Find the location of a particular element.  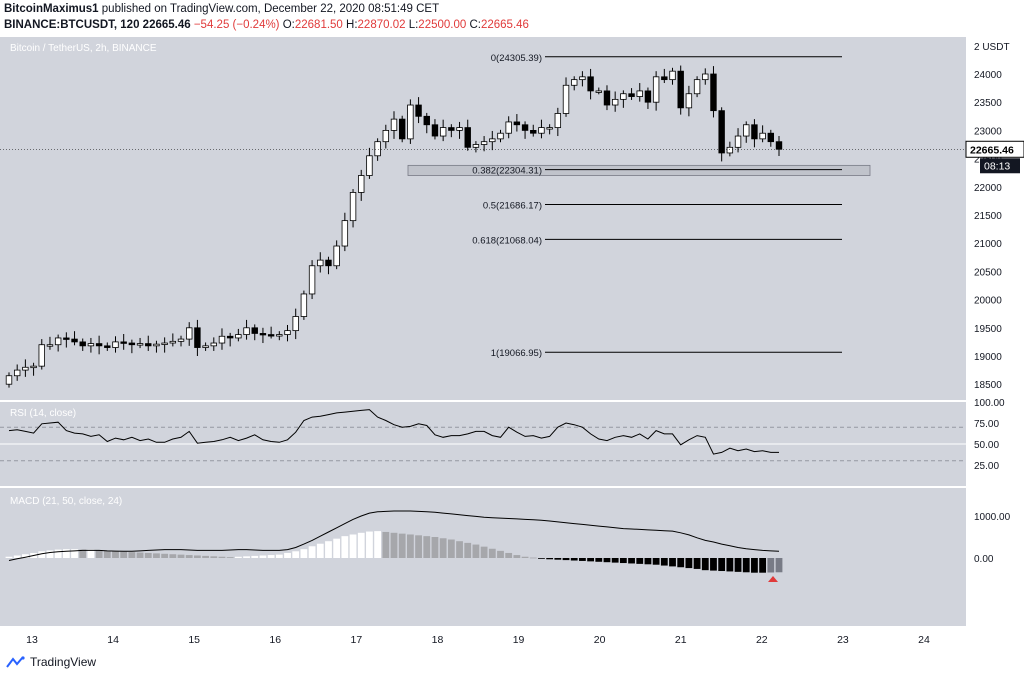

x-tick-label: 23 is located at coordinates (843, 640).